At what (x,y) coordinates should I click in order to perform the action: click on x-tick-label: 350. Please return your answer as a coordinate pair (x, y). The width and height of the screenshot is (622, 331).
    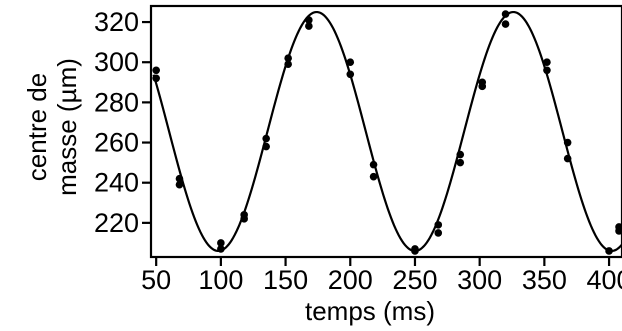
    Looking at the image, I should click on (544, 280).